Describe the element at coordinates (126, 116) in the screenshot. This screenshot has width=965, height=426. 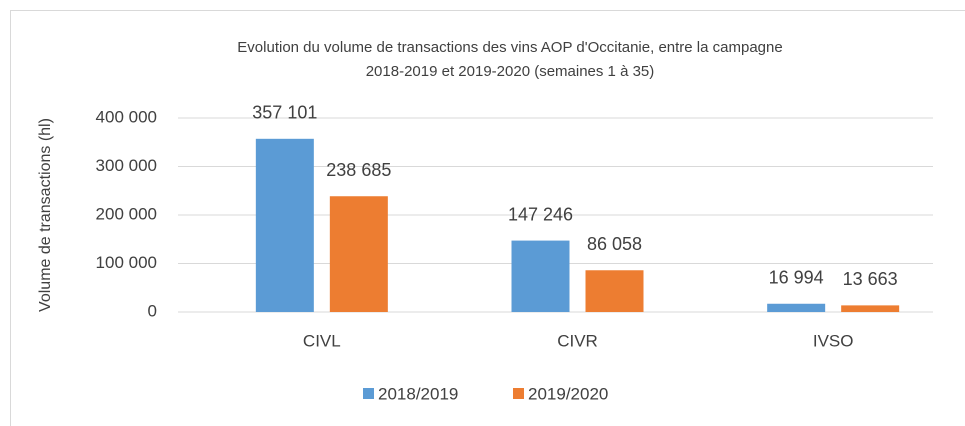
I see `y-tick-label: 400 000` at that location.